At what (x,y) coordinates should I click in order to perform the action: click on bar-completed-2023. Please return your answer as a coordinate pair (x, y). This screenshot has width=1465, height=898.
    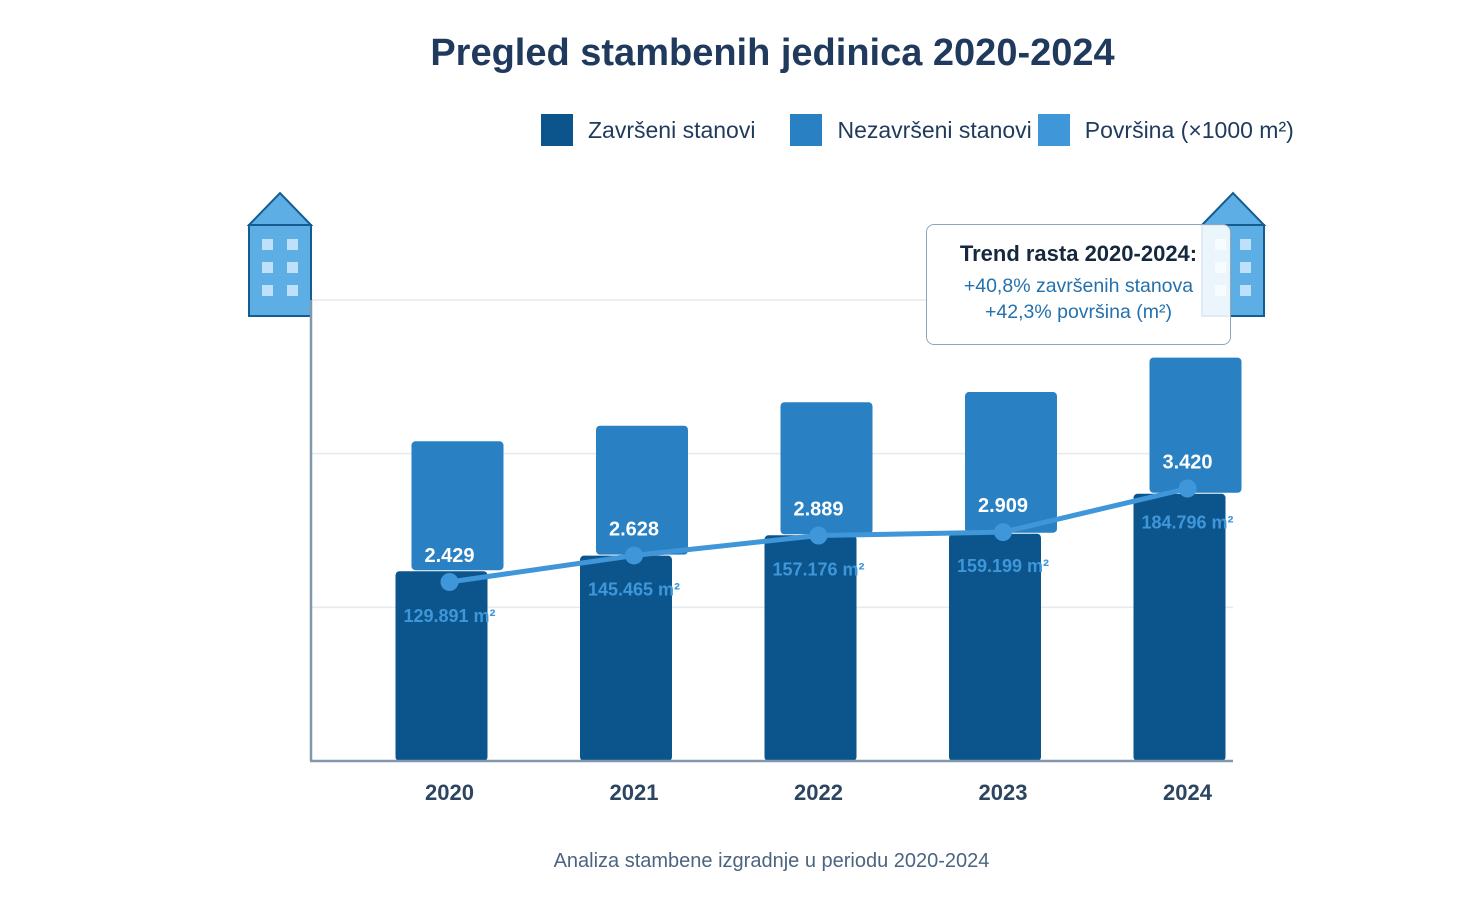
    Looking at the image, I should click on (995, 647).